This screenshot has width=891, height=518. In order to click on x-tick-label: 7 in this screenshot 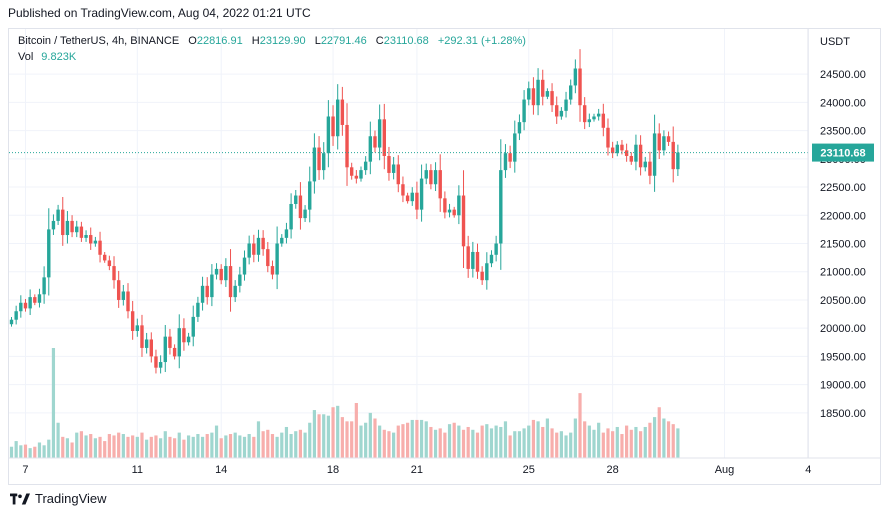, I will do `click(25, 470)`.